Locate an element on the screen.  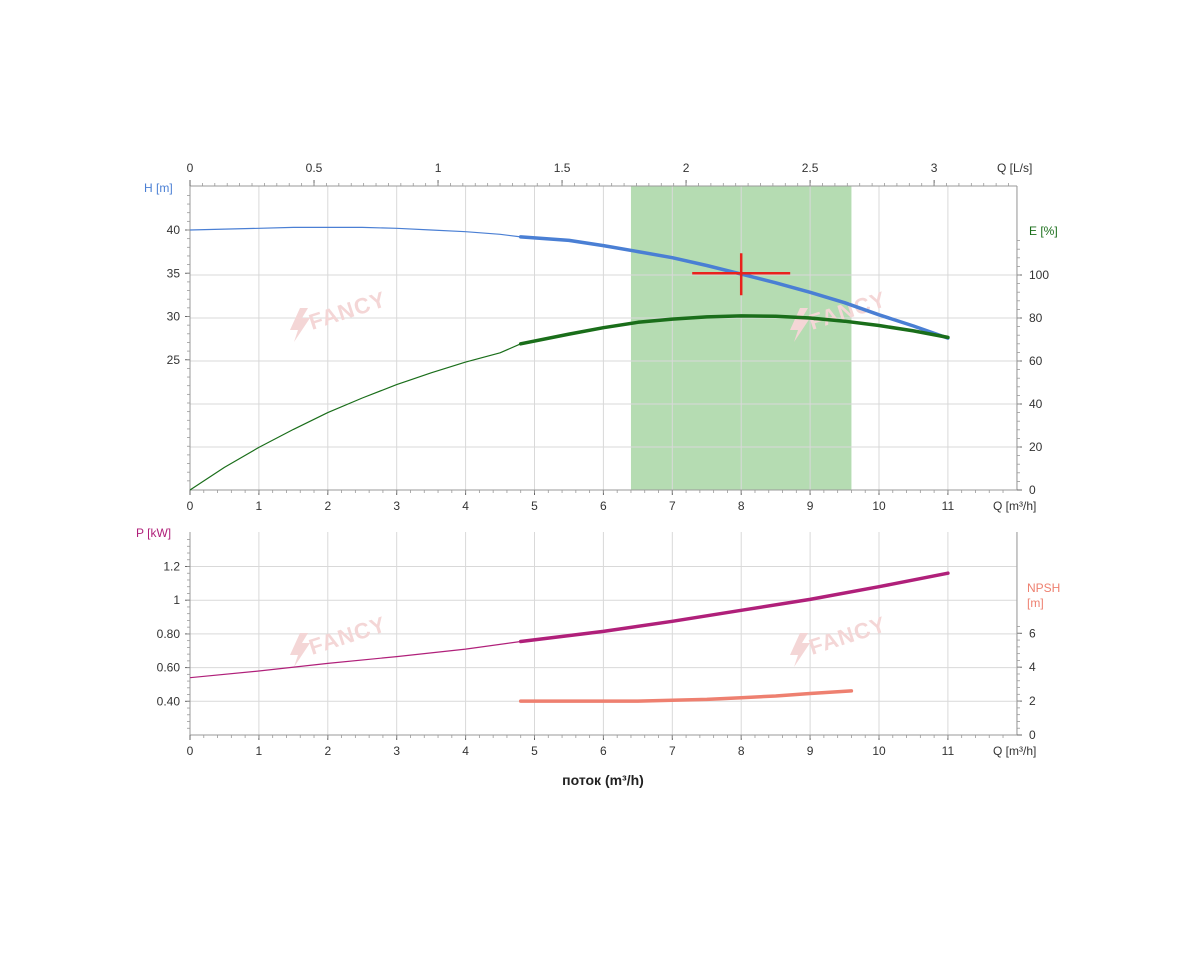
y-axis-head-tick-label: 40 is located at coordinates (174, 230).